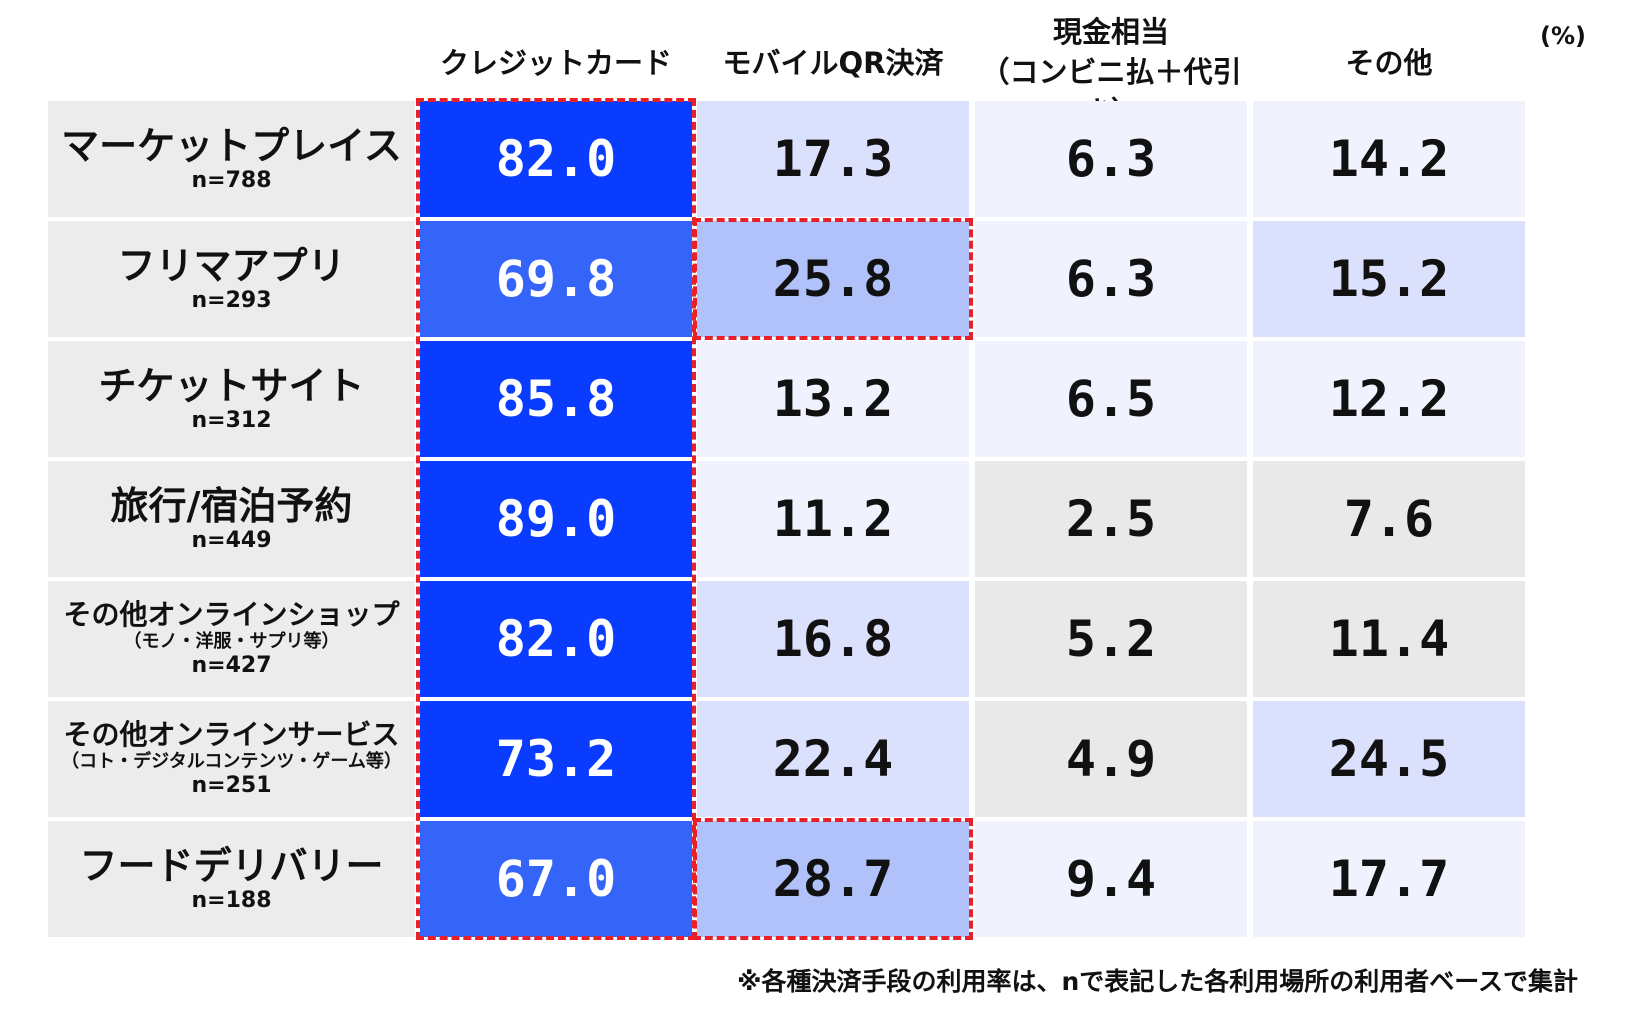 This screenshot has height=1030, width=1628. Describe the element at coordinates (231, 300) in the screenshot. I see `row-sample-size: n=293` at that location.